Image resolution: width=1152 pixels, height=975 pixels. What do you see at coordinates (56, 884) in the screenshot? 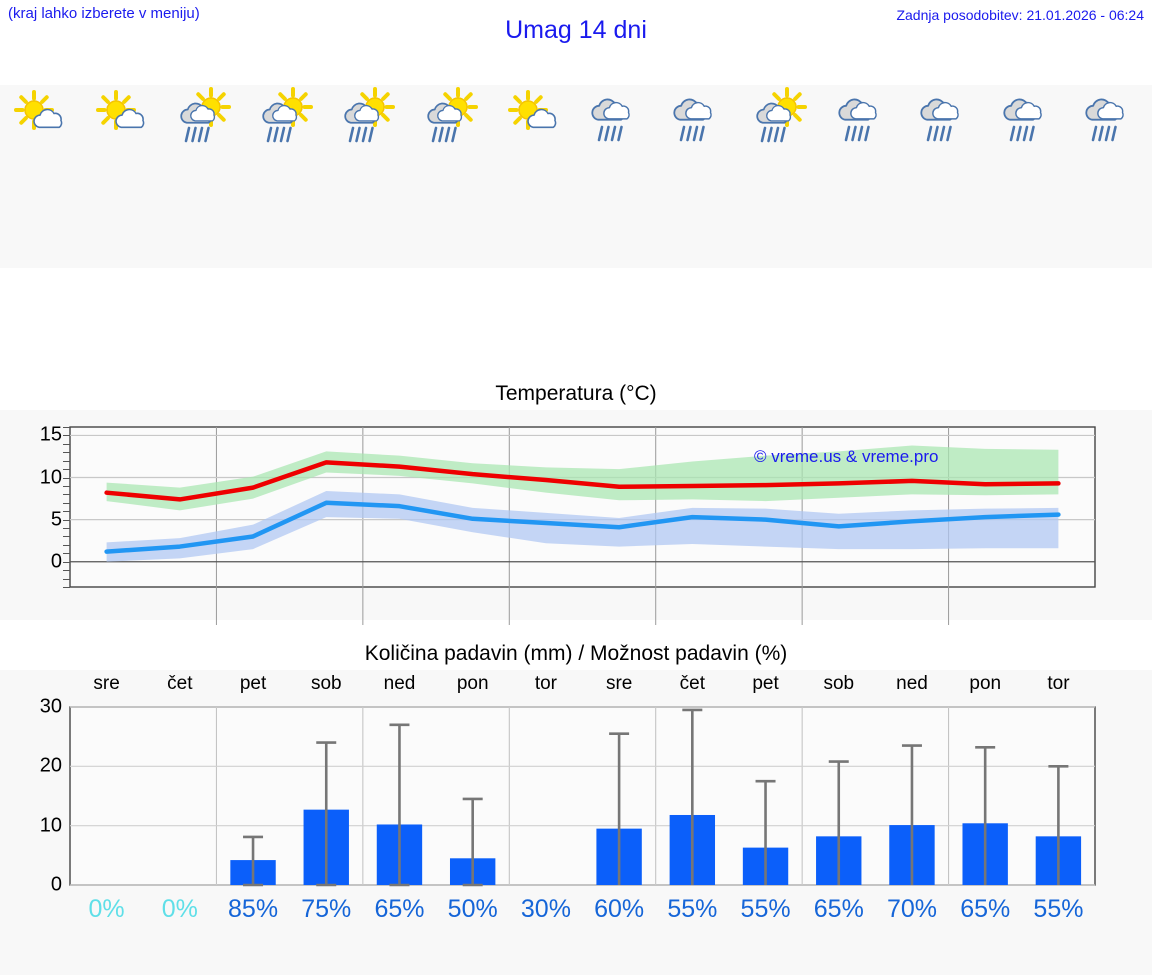
I see `precipitation-y-tick-label: 0` at bounding box center [56, 884].